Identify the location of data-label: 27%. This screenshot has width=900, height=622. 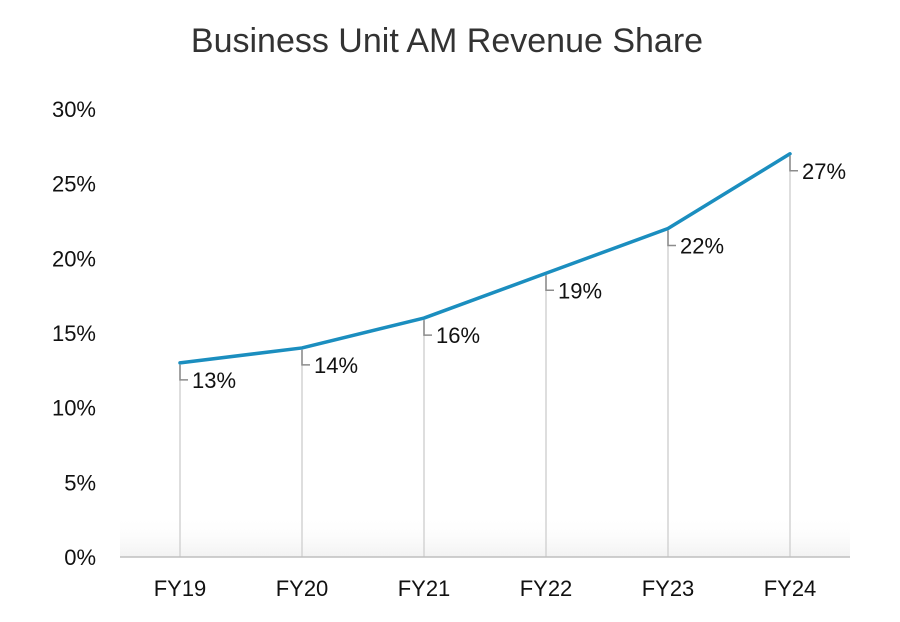
(824, 171).